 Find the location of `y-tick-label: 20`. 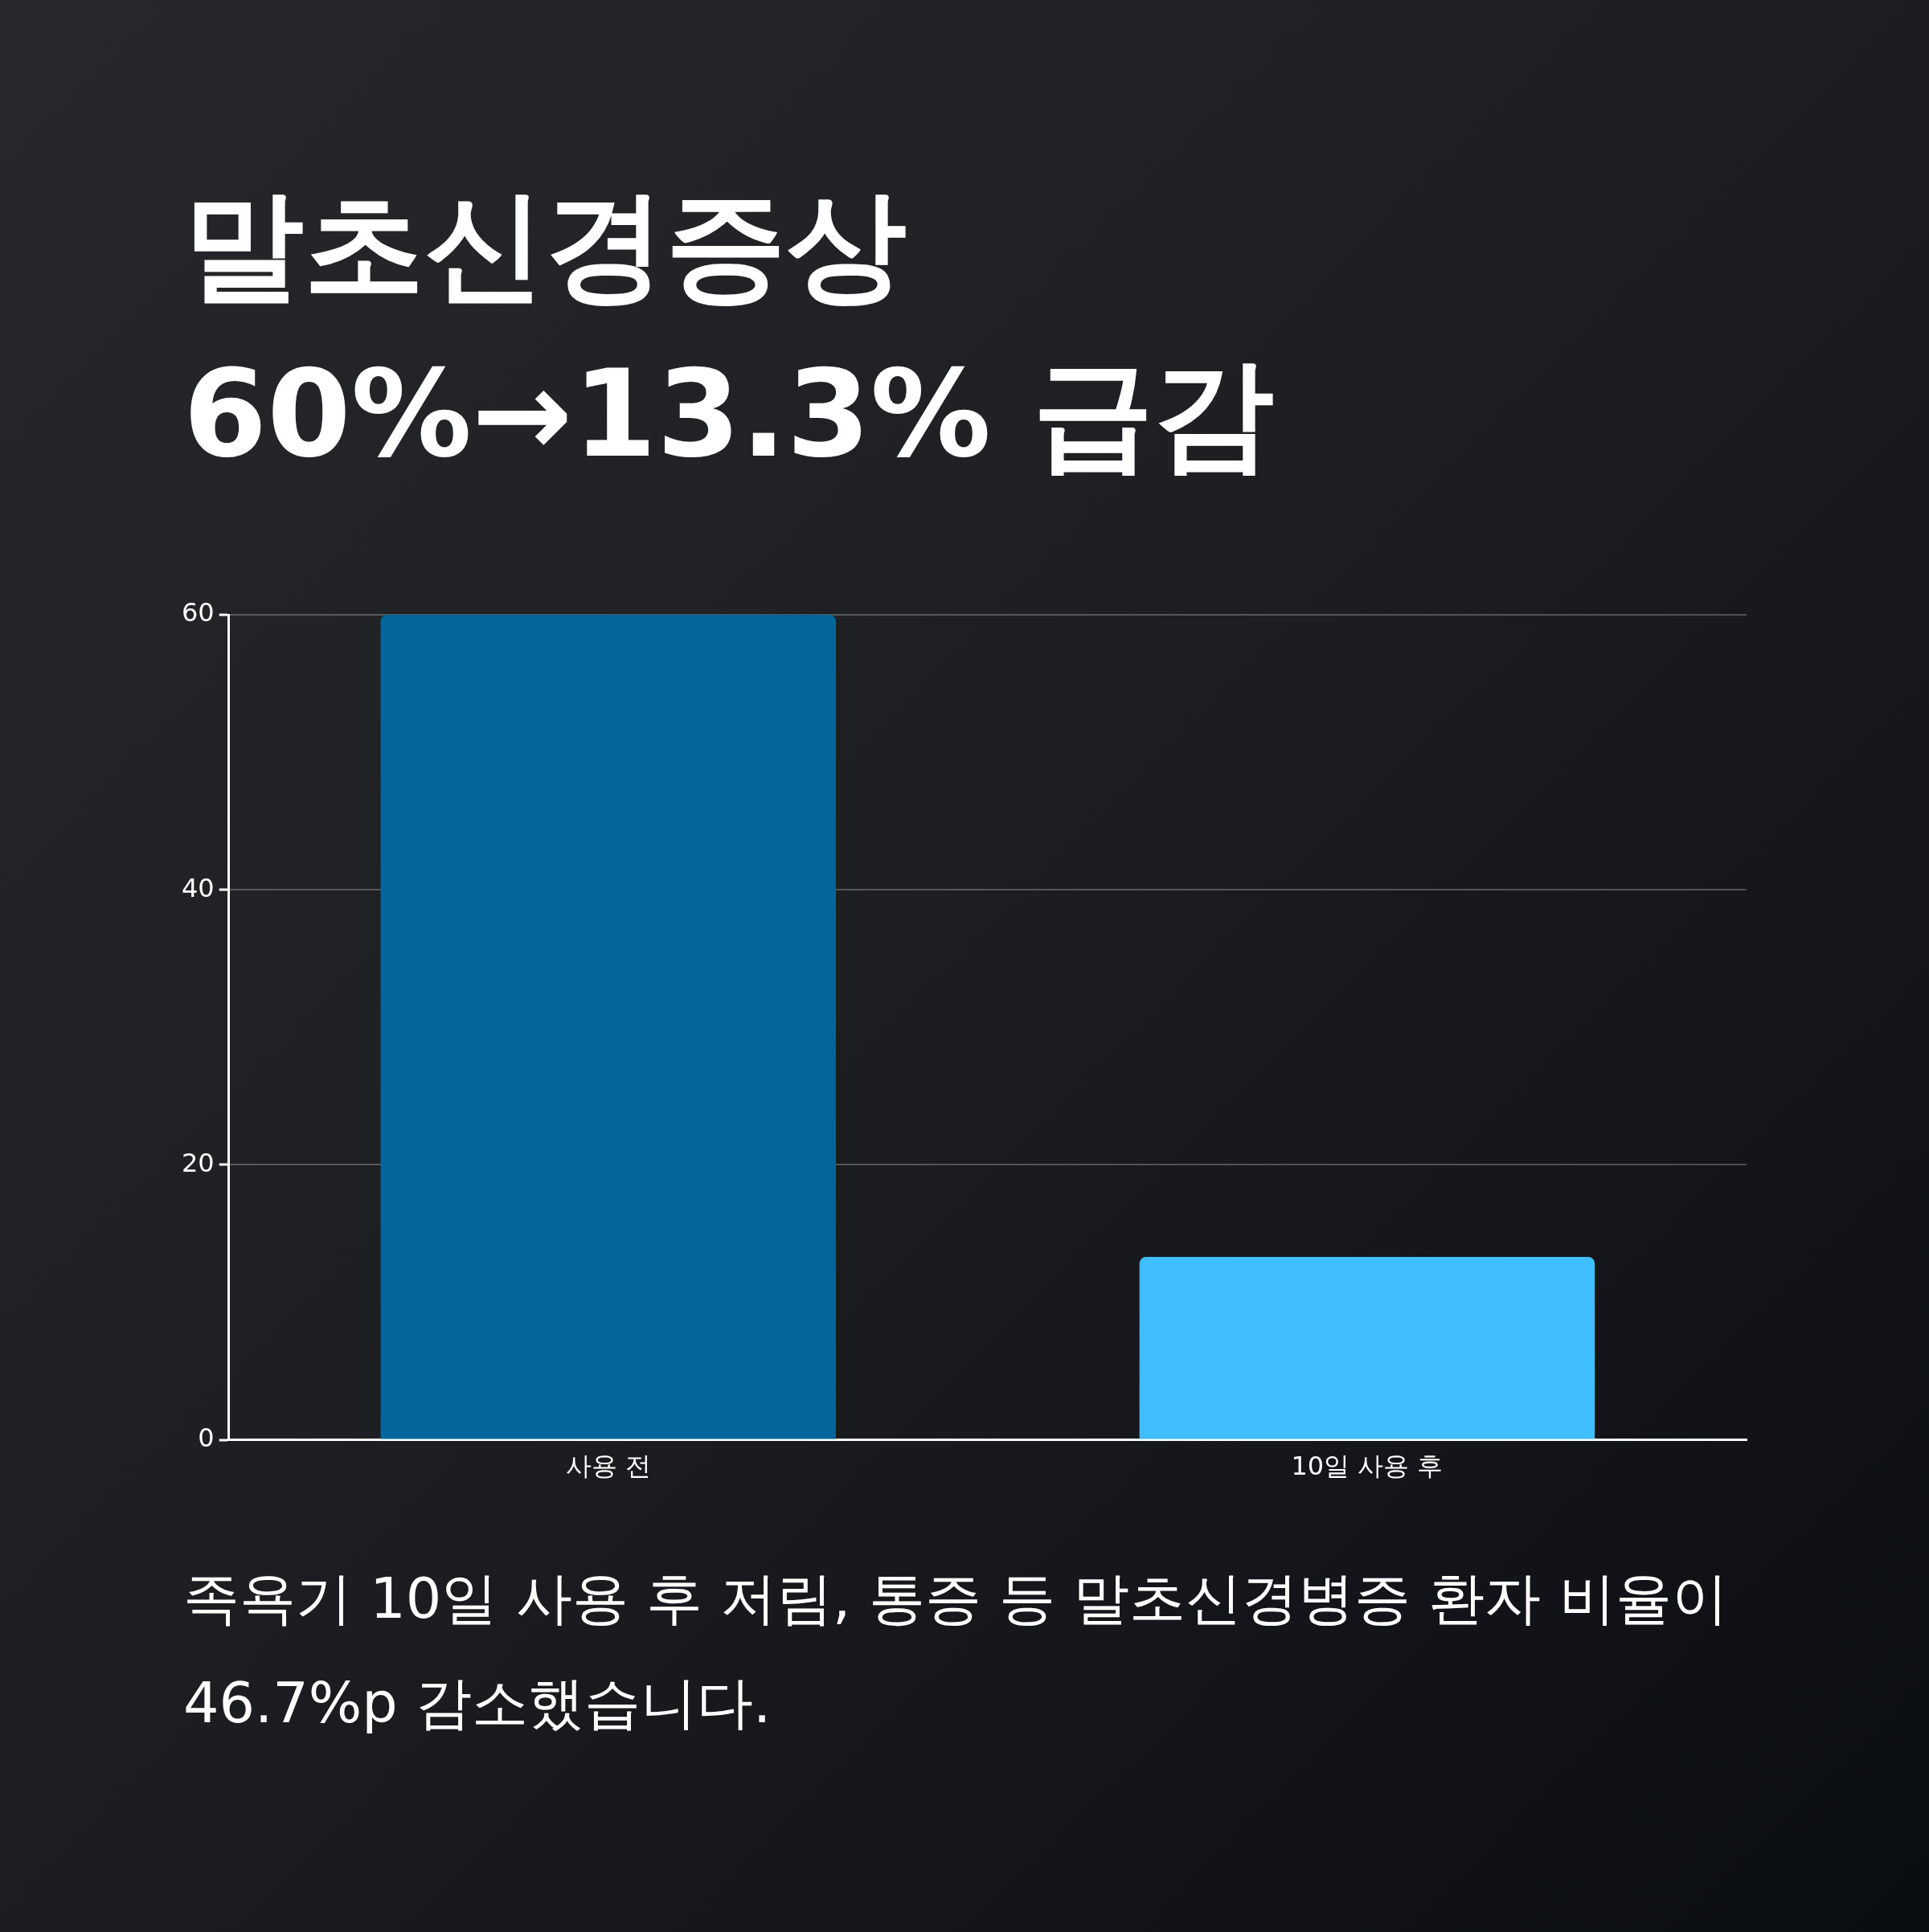

y-tick-label: 20 is located at coordinates (198, 1162).